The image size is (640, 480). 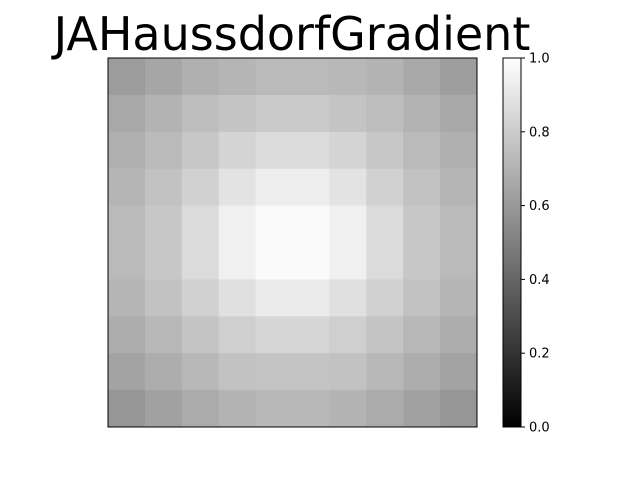 I want to click on colorbar-tick-label: 0.0, so click(x=539, y=428).